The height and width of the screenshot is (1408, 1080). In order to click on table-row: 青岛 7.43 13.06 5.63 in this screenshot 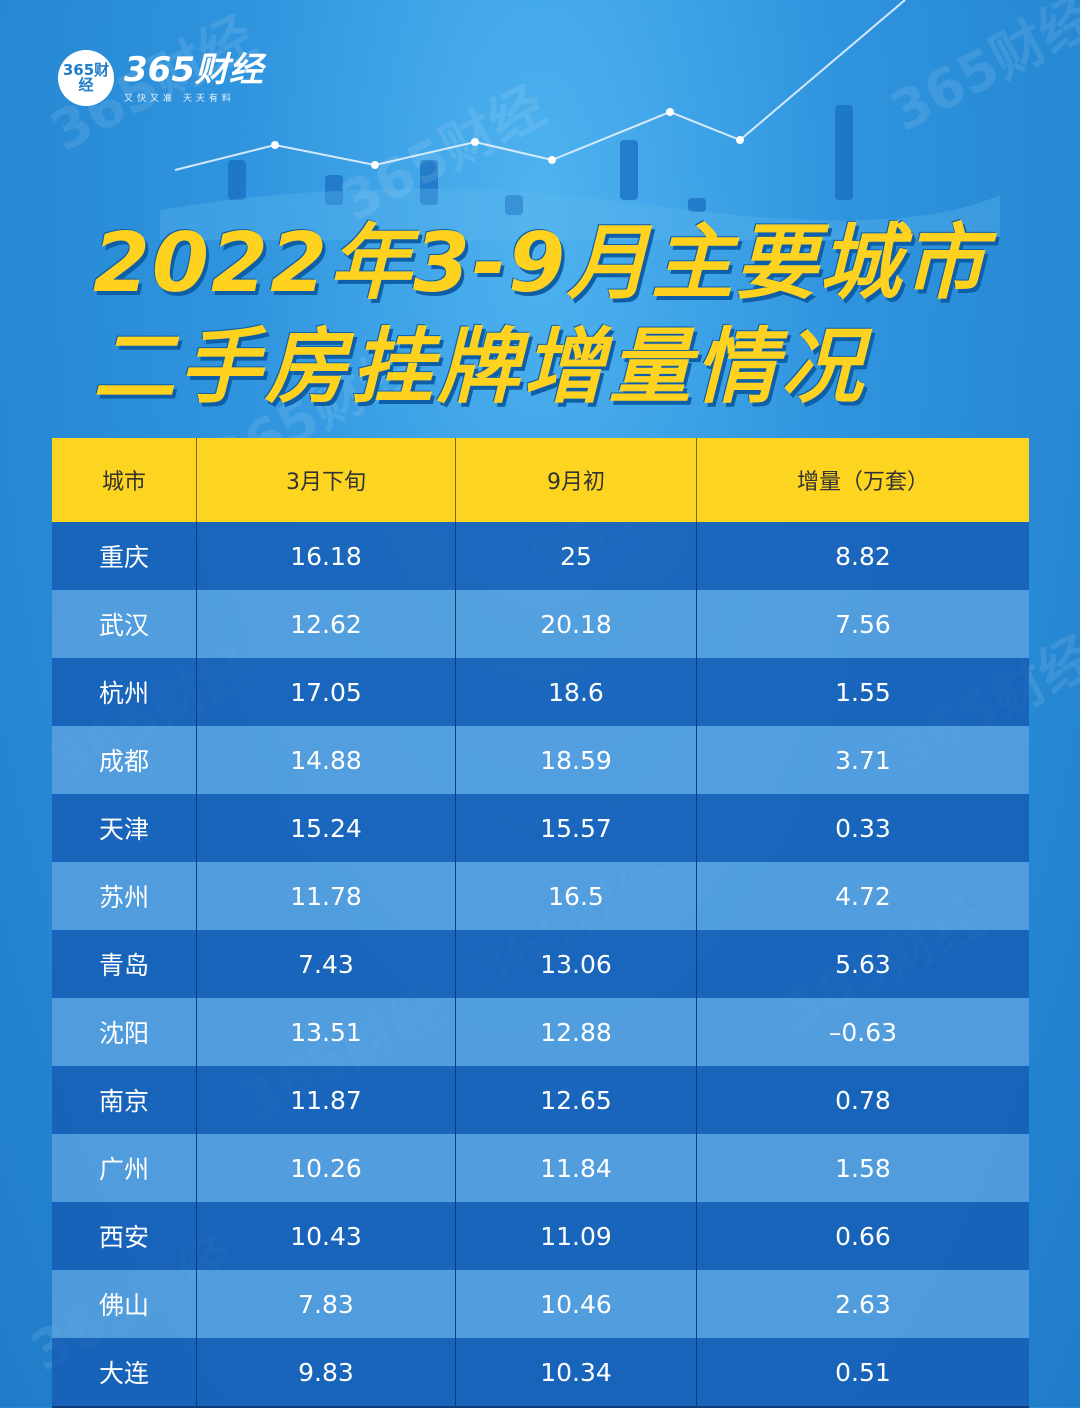, I will do `click(540, 964)`.